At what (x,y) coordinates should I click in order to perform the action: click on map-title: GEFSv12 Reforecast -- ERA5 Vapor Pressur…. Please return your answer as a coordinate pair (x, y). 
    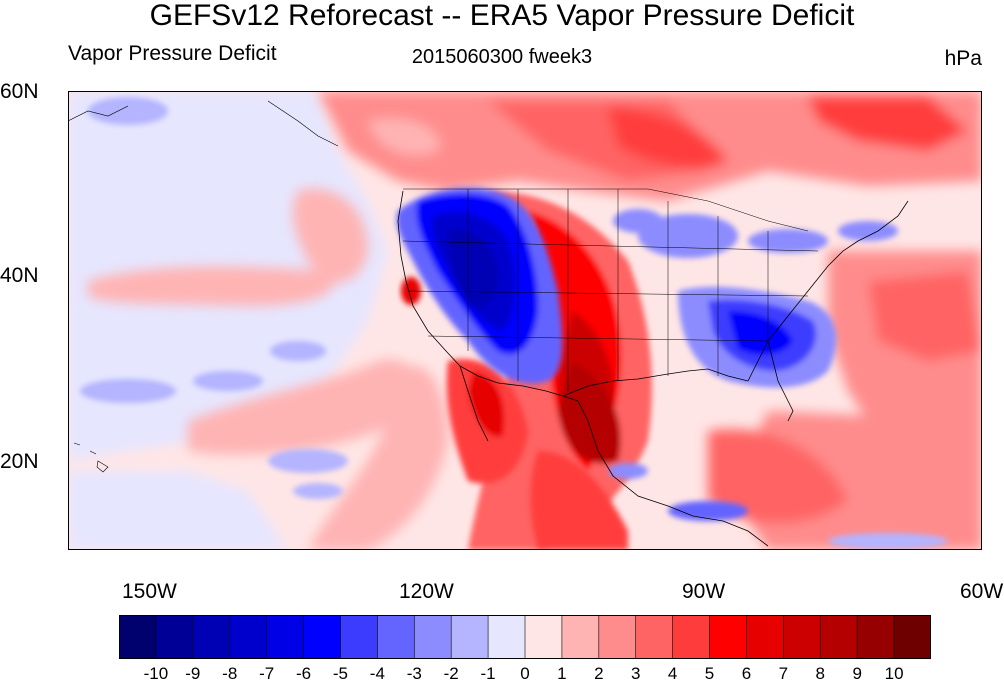
    Looking at the image, I should click on (502, 16).